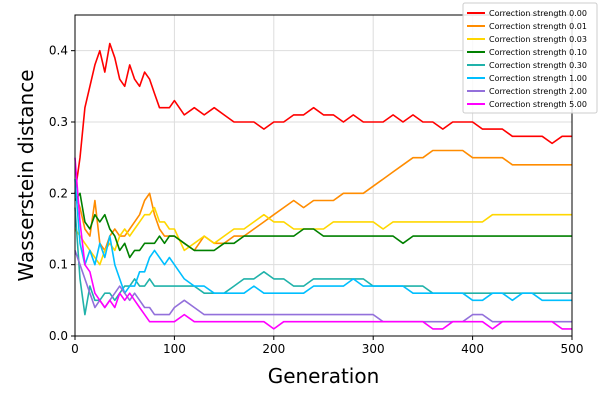  What do you see at coordinates (58, 51) in the screenshot?
I see `y-tick-label: 0.4` at bounding box center [58, 51].